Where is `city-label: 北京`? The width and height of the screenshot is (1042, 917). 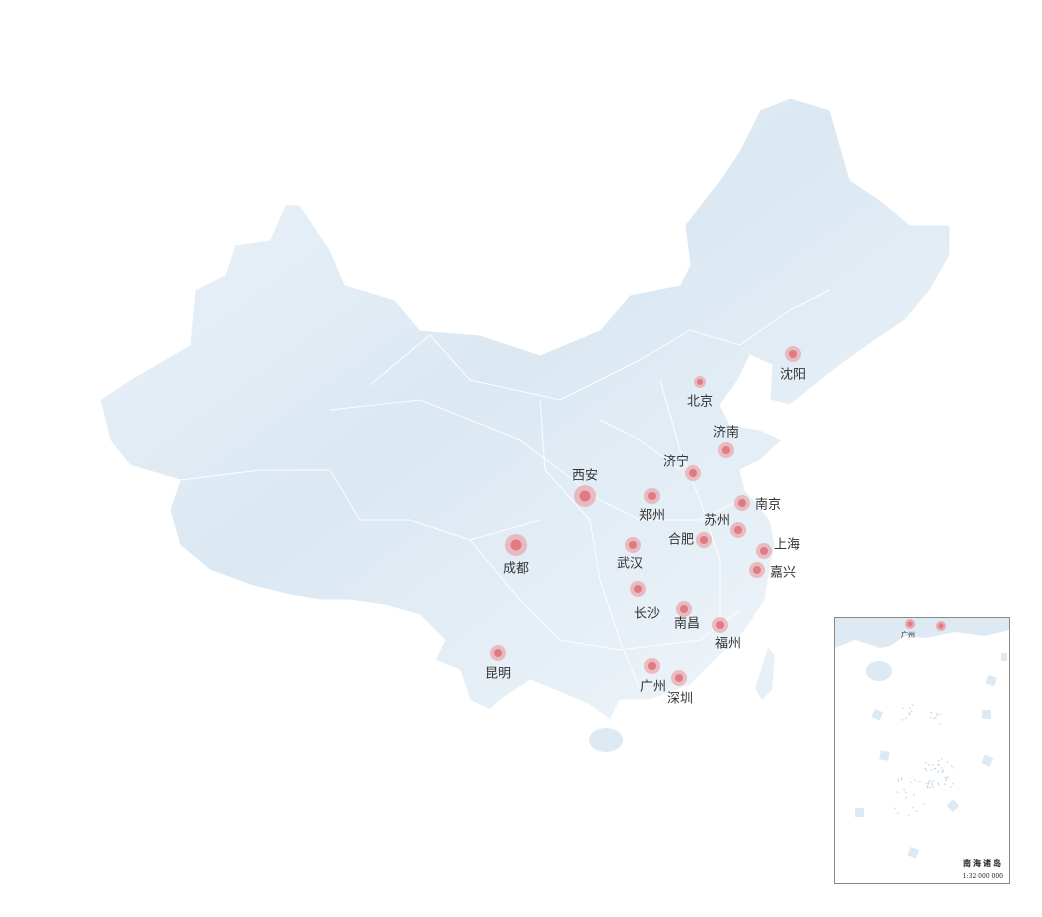
city-label: 北京 is located at coordinates (700, 402).